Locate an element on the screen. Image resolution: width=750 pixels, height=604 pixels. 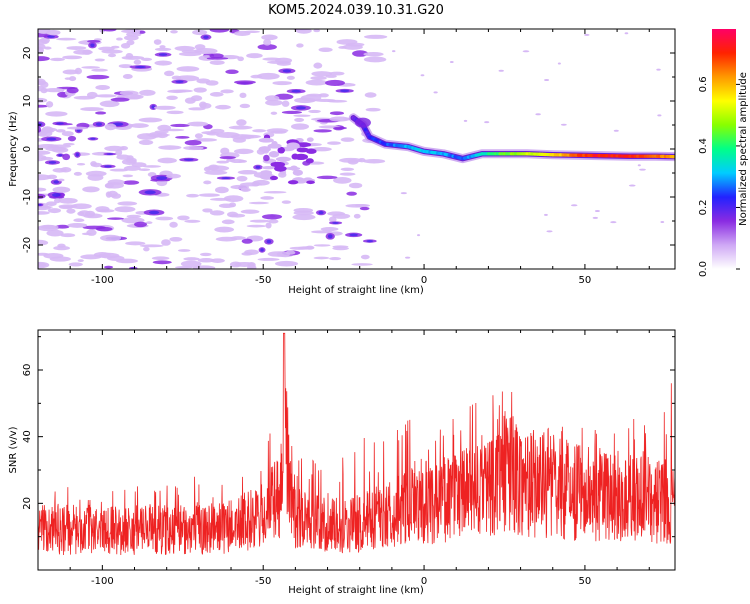
y-tick-label: 20 is located at coordinates (27, 53).